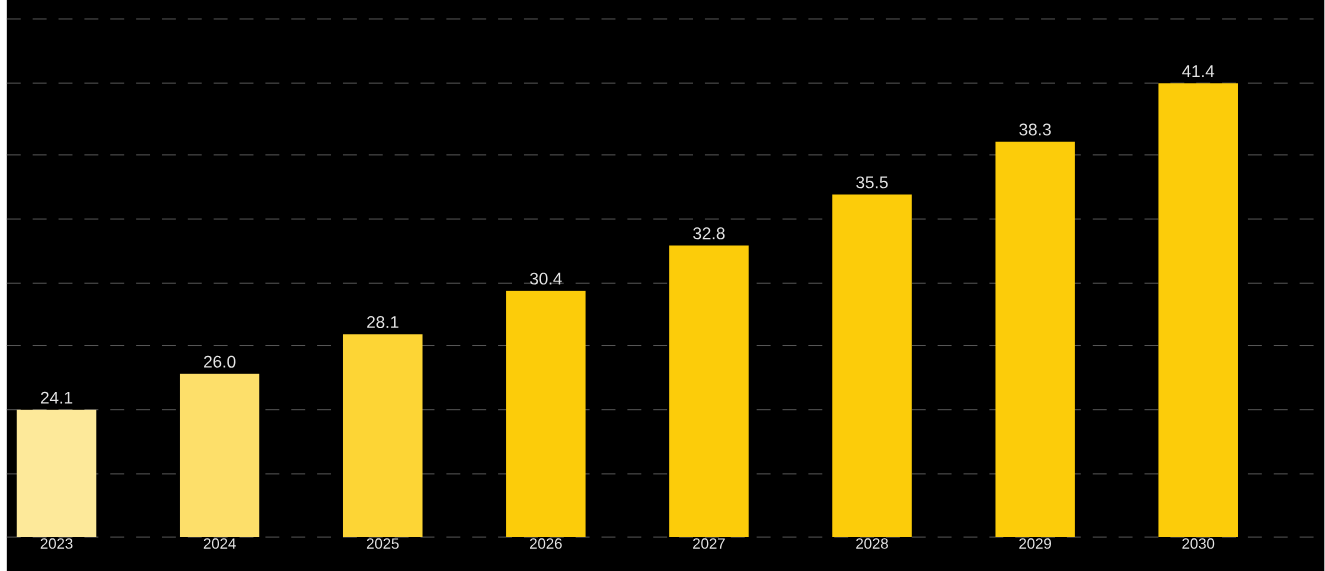 Image resolution: width=1325 pixels, height=571 pixels. Describe the element at coordinates (382, 543) in the screenshot. I see `x-tick-label: 2025` at that location.